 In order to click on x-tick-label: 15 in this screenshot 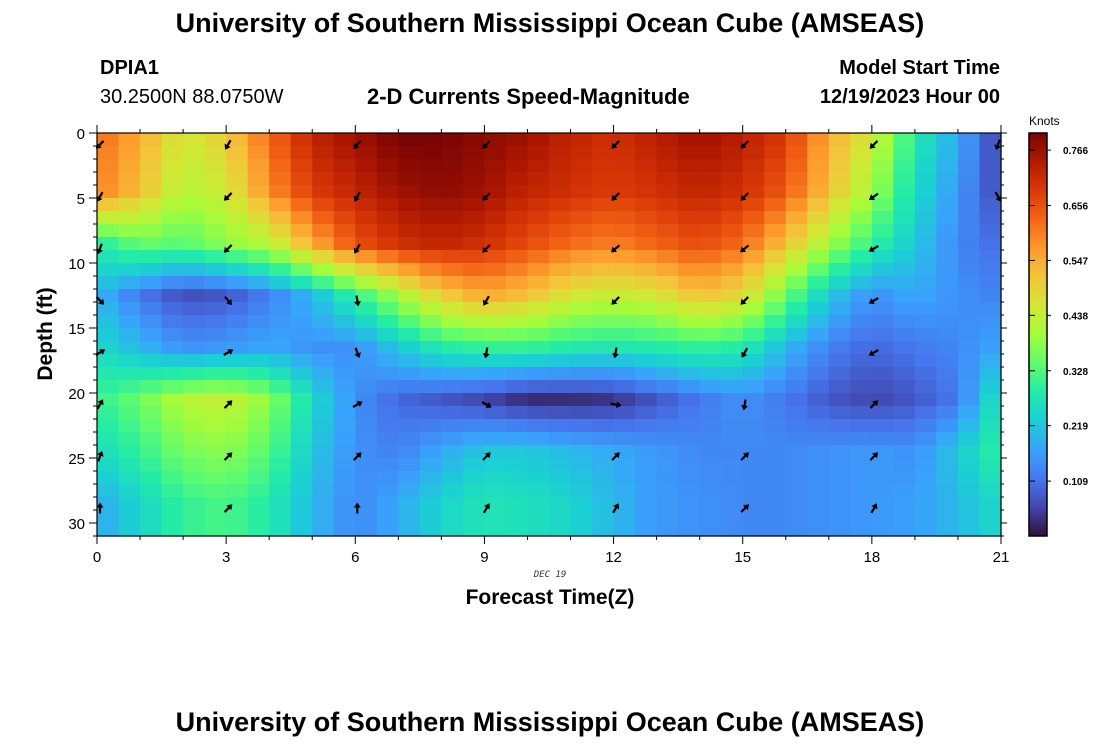, I will do `click(742, 557)`.